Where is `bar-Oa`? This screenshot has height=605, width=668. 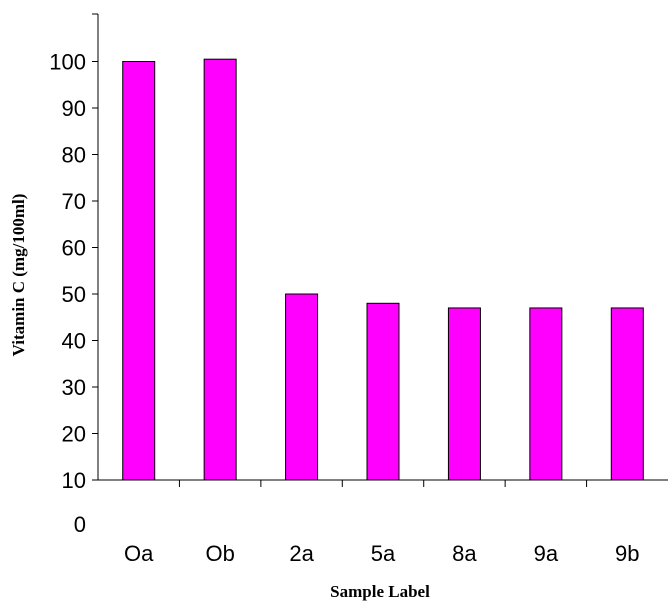 bar-Oa is located at coordinates (139, 271).